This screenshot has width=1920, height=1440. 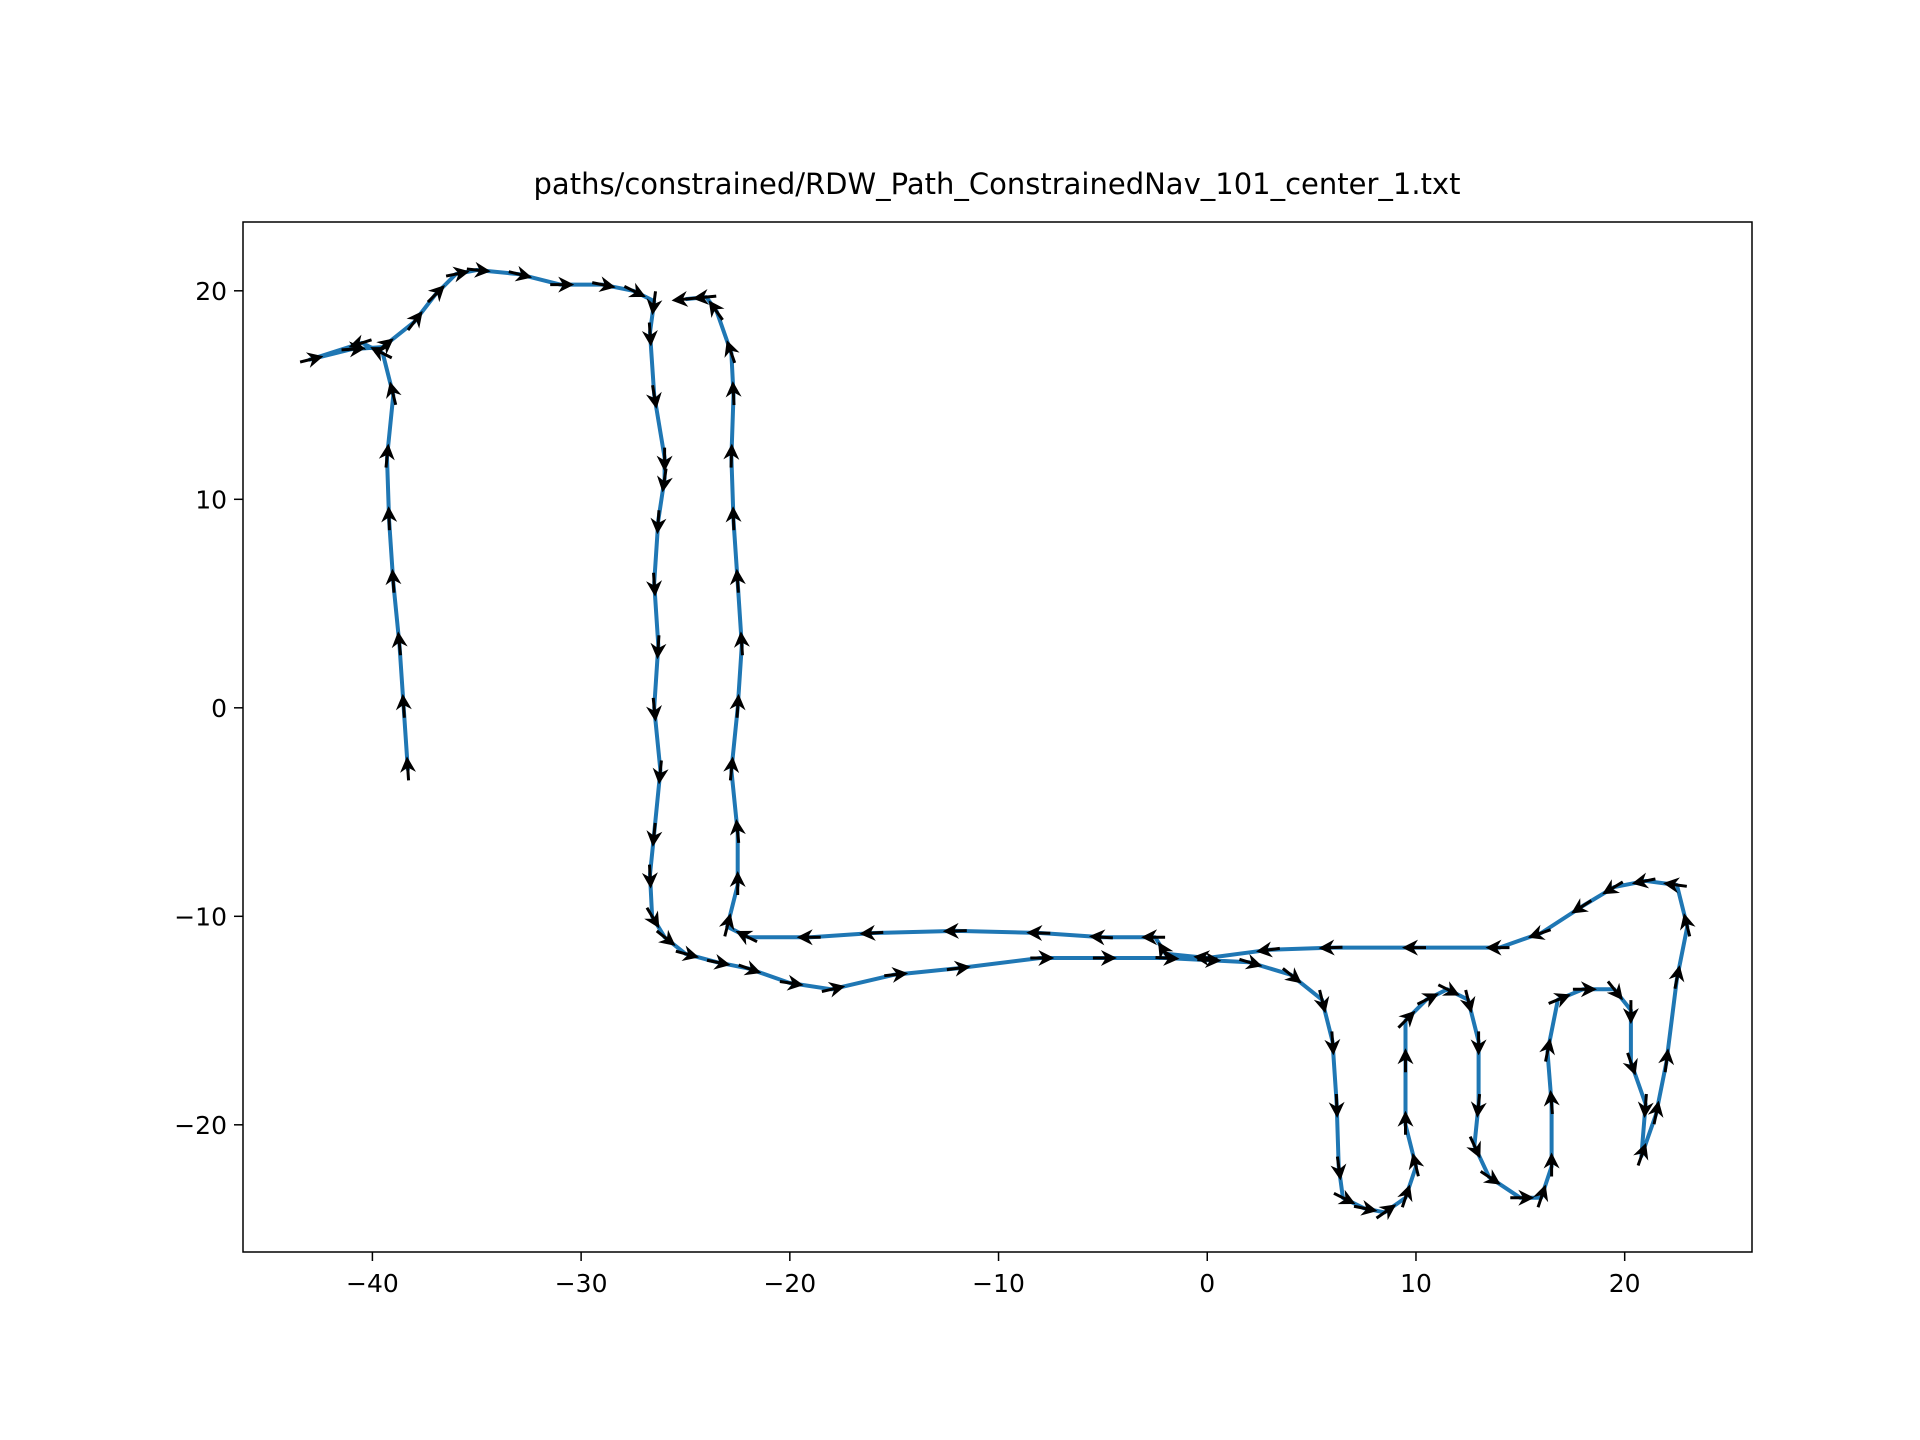 What do you see at coordinates (998, 1283) in the screenshot?
I see `x-tick-label: −10` at bounding box center [998, 1283].